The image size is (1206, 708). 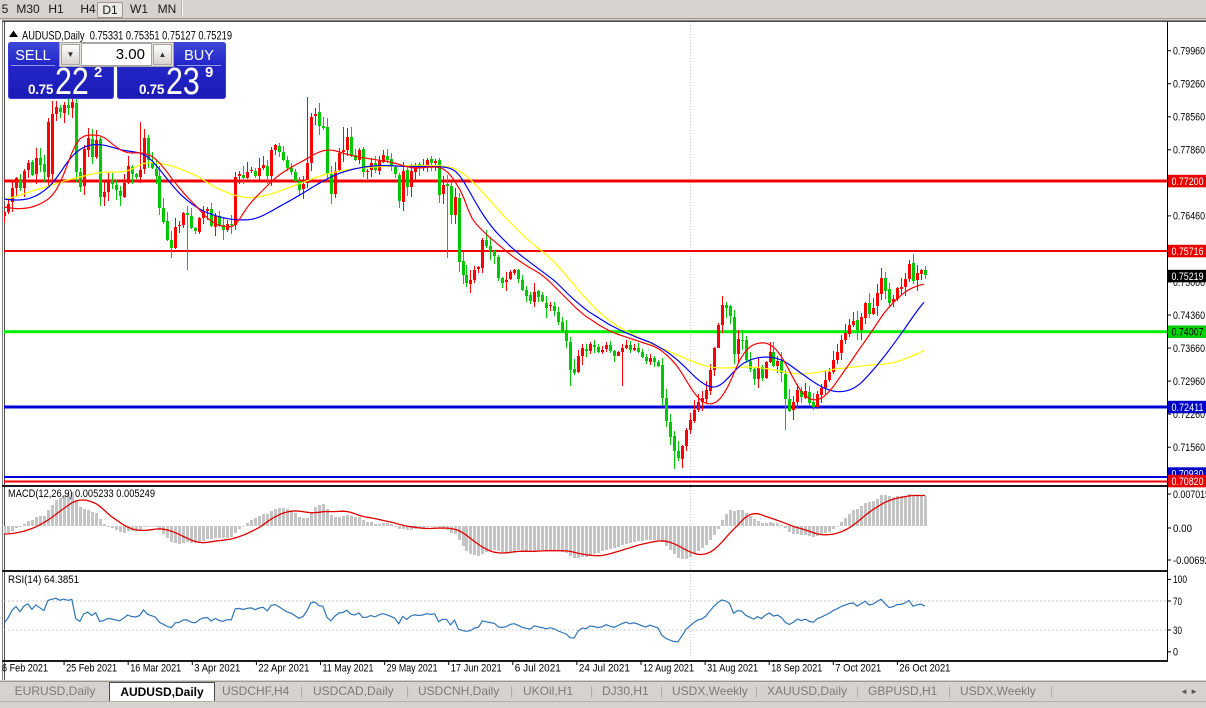 I want to click on svg-text: 0.72411, so click(x=1188, y=408).